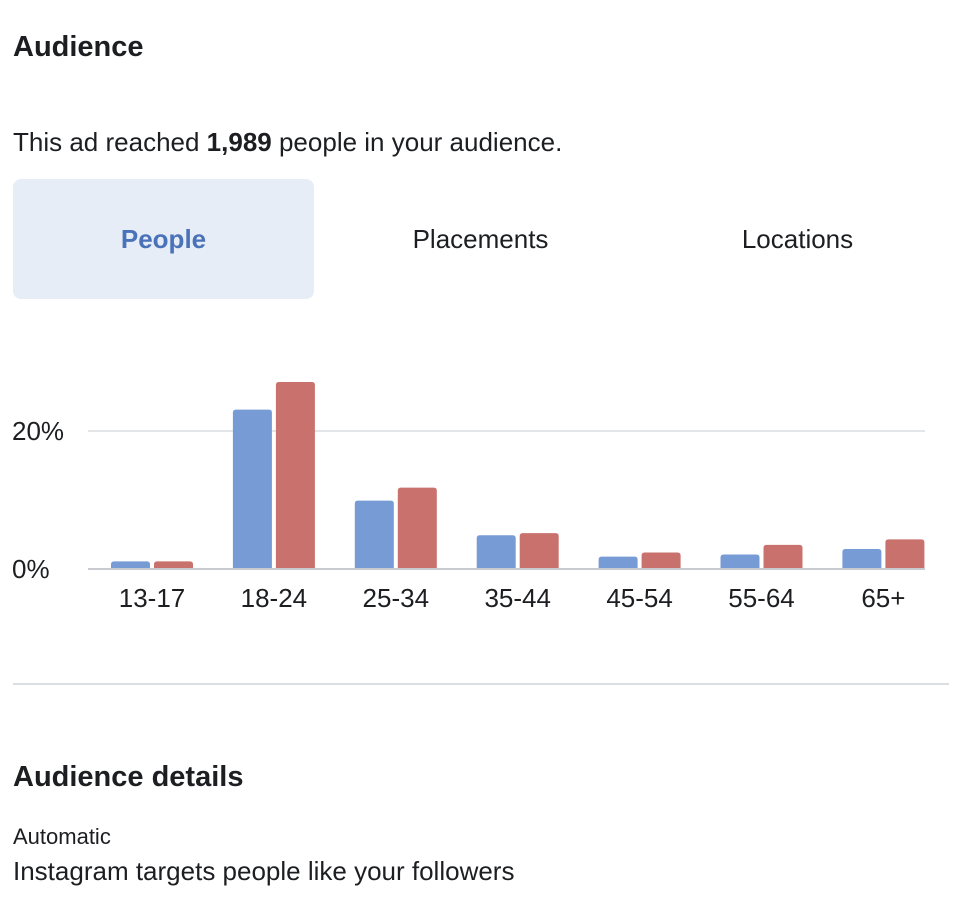  What do you see at coordinates (31, 569) in the screenshot?
I see `y-tick-label: 0%` at bounding box center [31, 569].